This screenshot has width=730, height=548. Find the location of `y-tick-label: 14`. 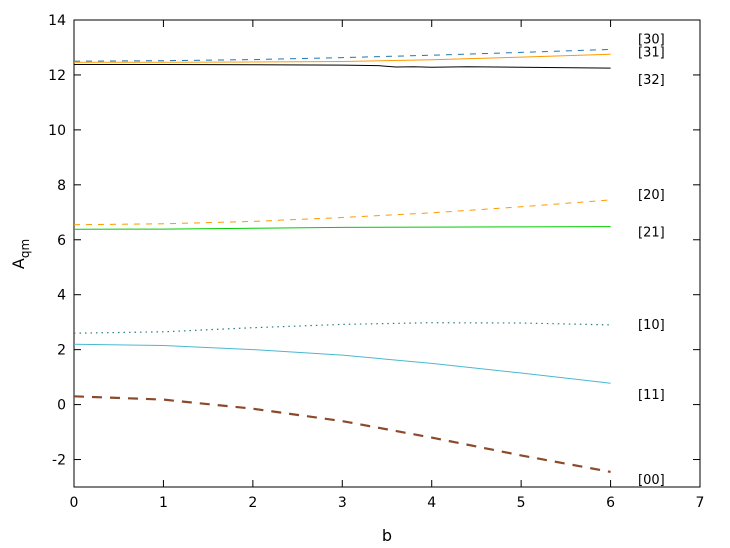

y-tick-label: 14 is located at coordinates (57, 21).